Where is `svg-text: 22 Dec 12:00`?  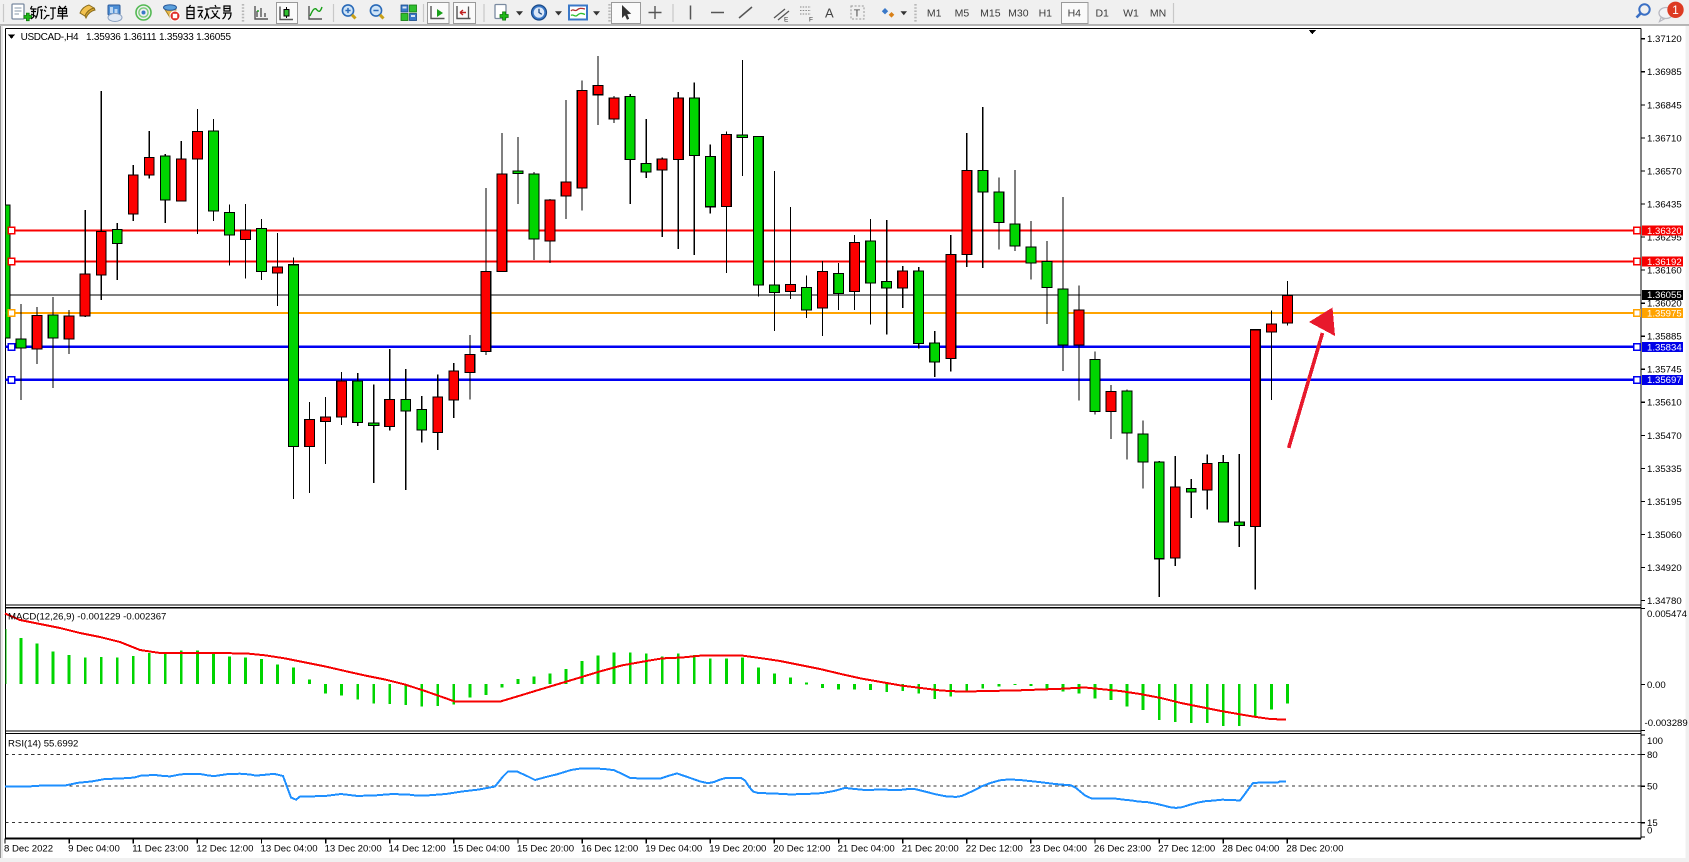 svg-text: 22 Dec 12:00 is located at coordinates (994, 849).